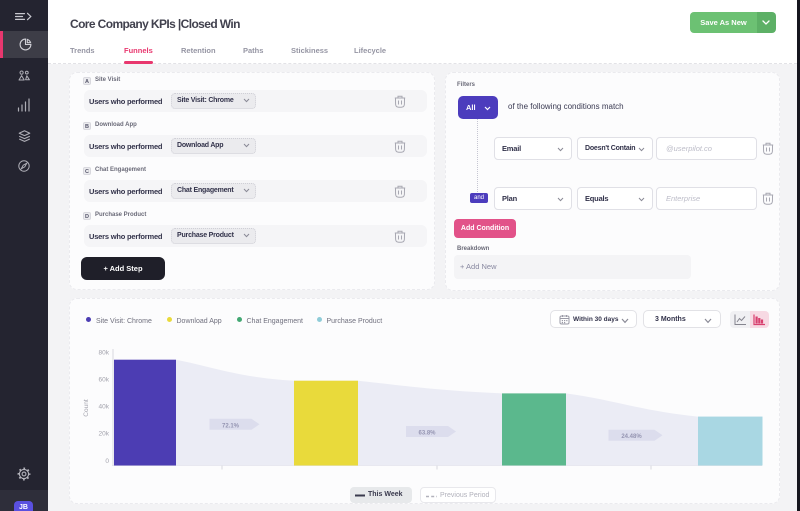  What do you see at coordinates (631, 437) in the screenshot?
I see `svg-text: 24.48%` at bounding box center [631, 437].